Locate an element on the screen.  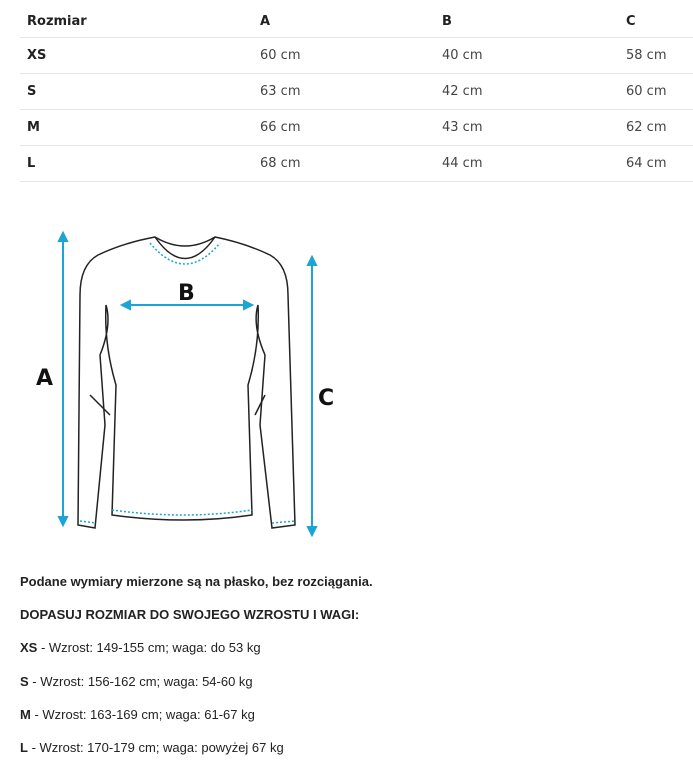
size-label: L is located at coordinates (24, 747).